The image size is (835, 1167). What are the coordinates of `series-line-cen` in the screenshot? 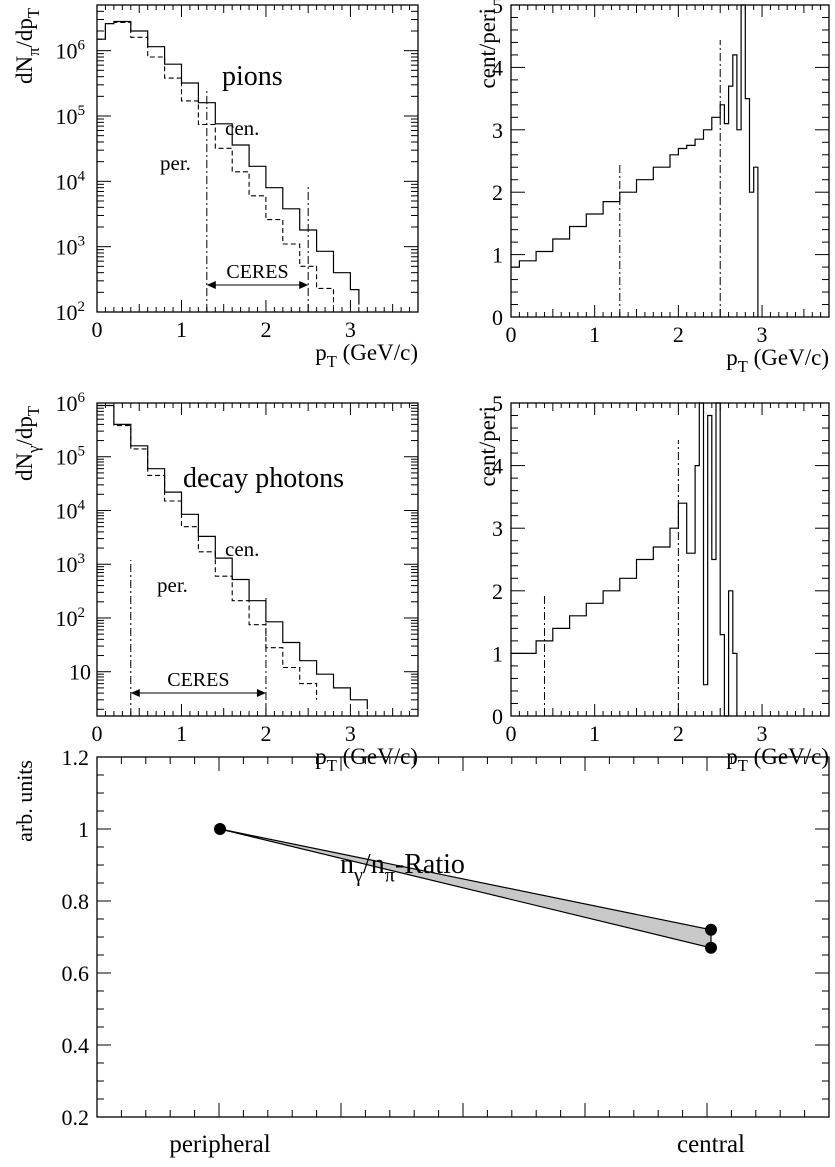 It's located at (228, 162).